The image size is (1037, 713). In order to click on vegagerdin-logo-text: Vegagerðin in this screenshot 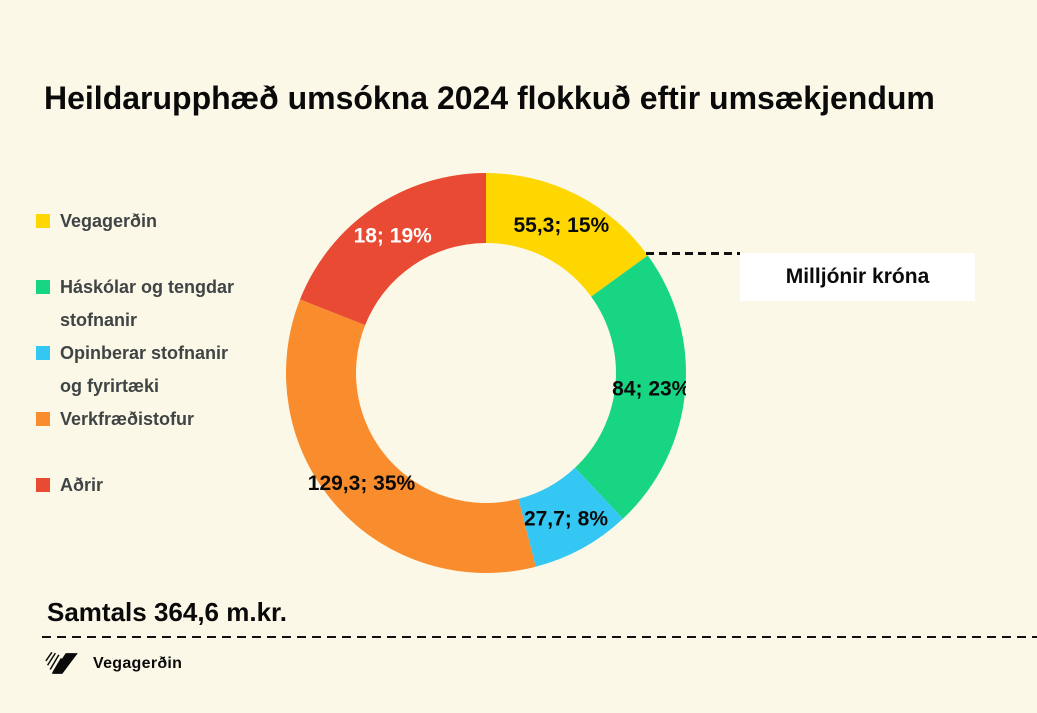, I will do `click(138, 663)`.